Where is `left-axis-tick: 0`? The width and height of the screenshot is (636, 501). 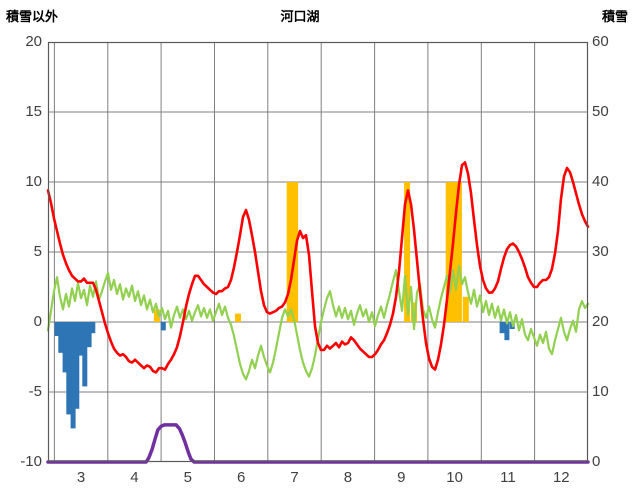
left-axis-tick: 0 is located at coordinates (37, 321).